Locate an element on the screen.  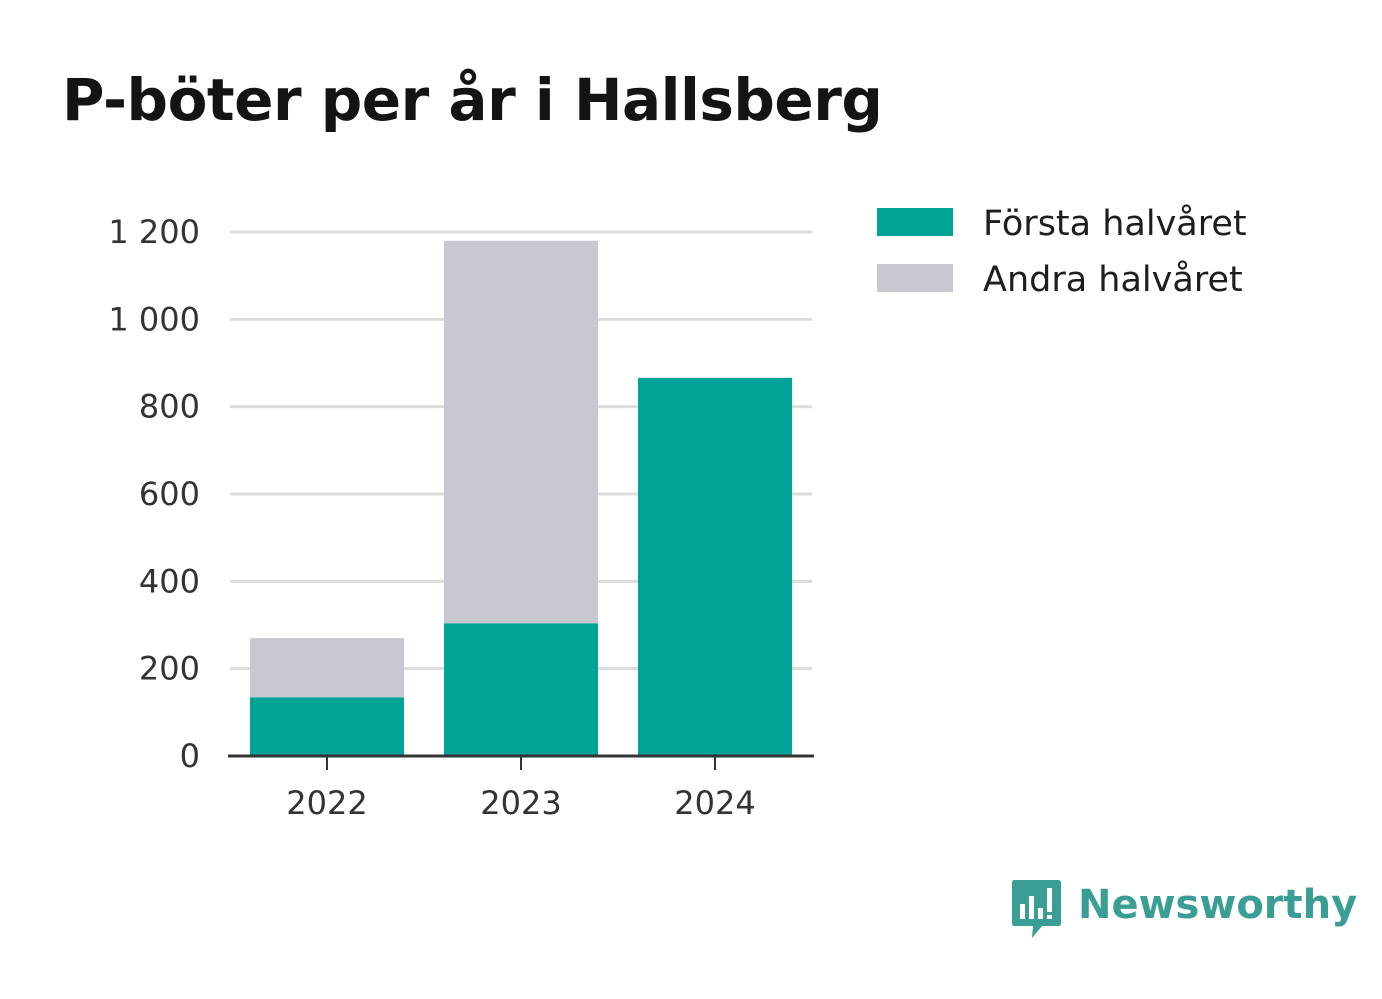
x-tick-label: 2024 is located at coordinates (714, 803).